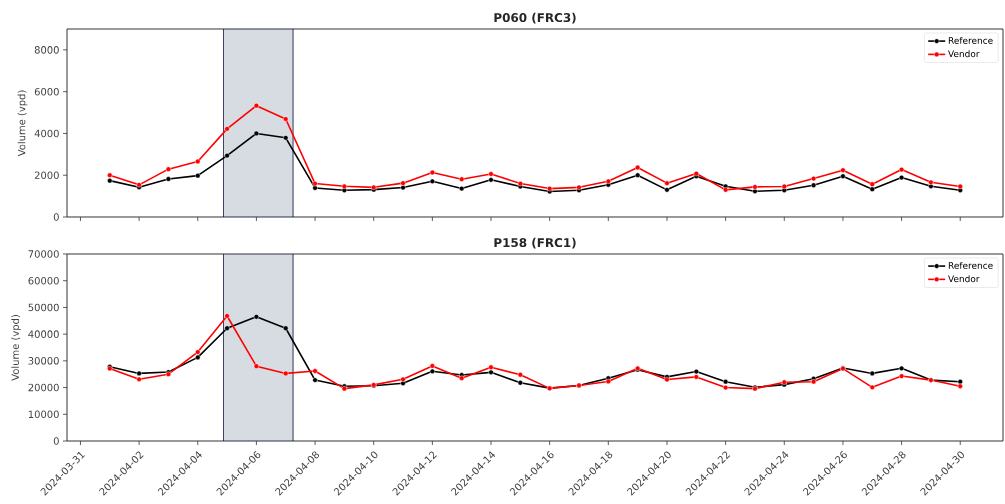 The image size is (1005, 504). I want to click on y-tick-label: 70000, so click(43, 254).